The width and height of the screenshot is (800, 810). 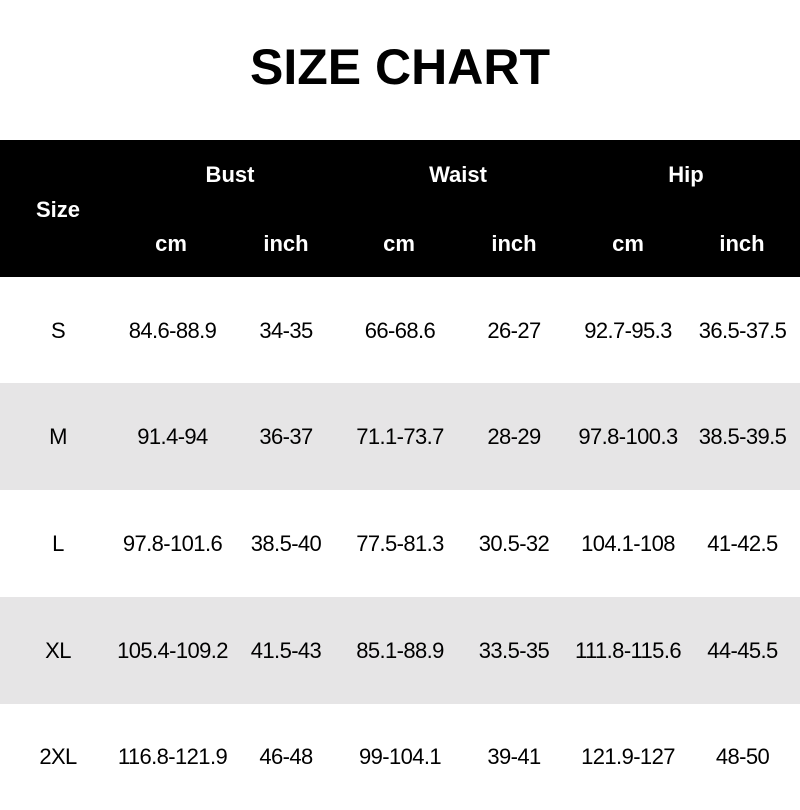 What do you see at coordinates (628, 436) in the screenshot?
I see `hip-cm-cell: 97.8-100.3` at bounding box center [628, 436].